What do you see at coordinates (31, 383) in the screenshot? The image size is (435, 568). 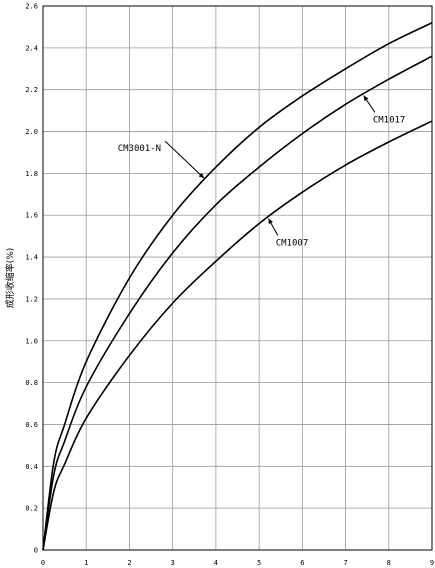 I see `y-tick-label: 0.8` at bounding box center [31, 383].